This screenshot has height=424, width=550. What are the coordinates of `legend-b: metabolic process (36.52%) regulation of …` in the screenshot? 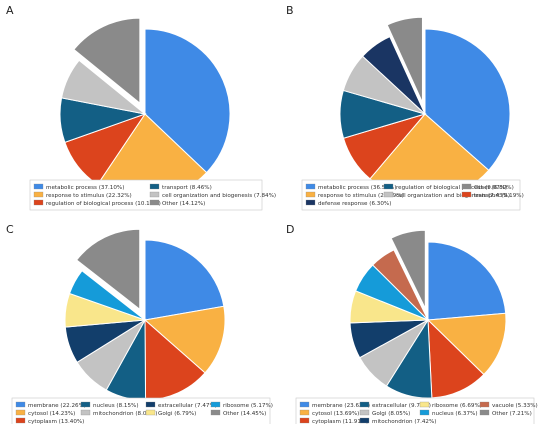 It's located at (412, 195).